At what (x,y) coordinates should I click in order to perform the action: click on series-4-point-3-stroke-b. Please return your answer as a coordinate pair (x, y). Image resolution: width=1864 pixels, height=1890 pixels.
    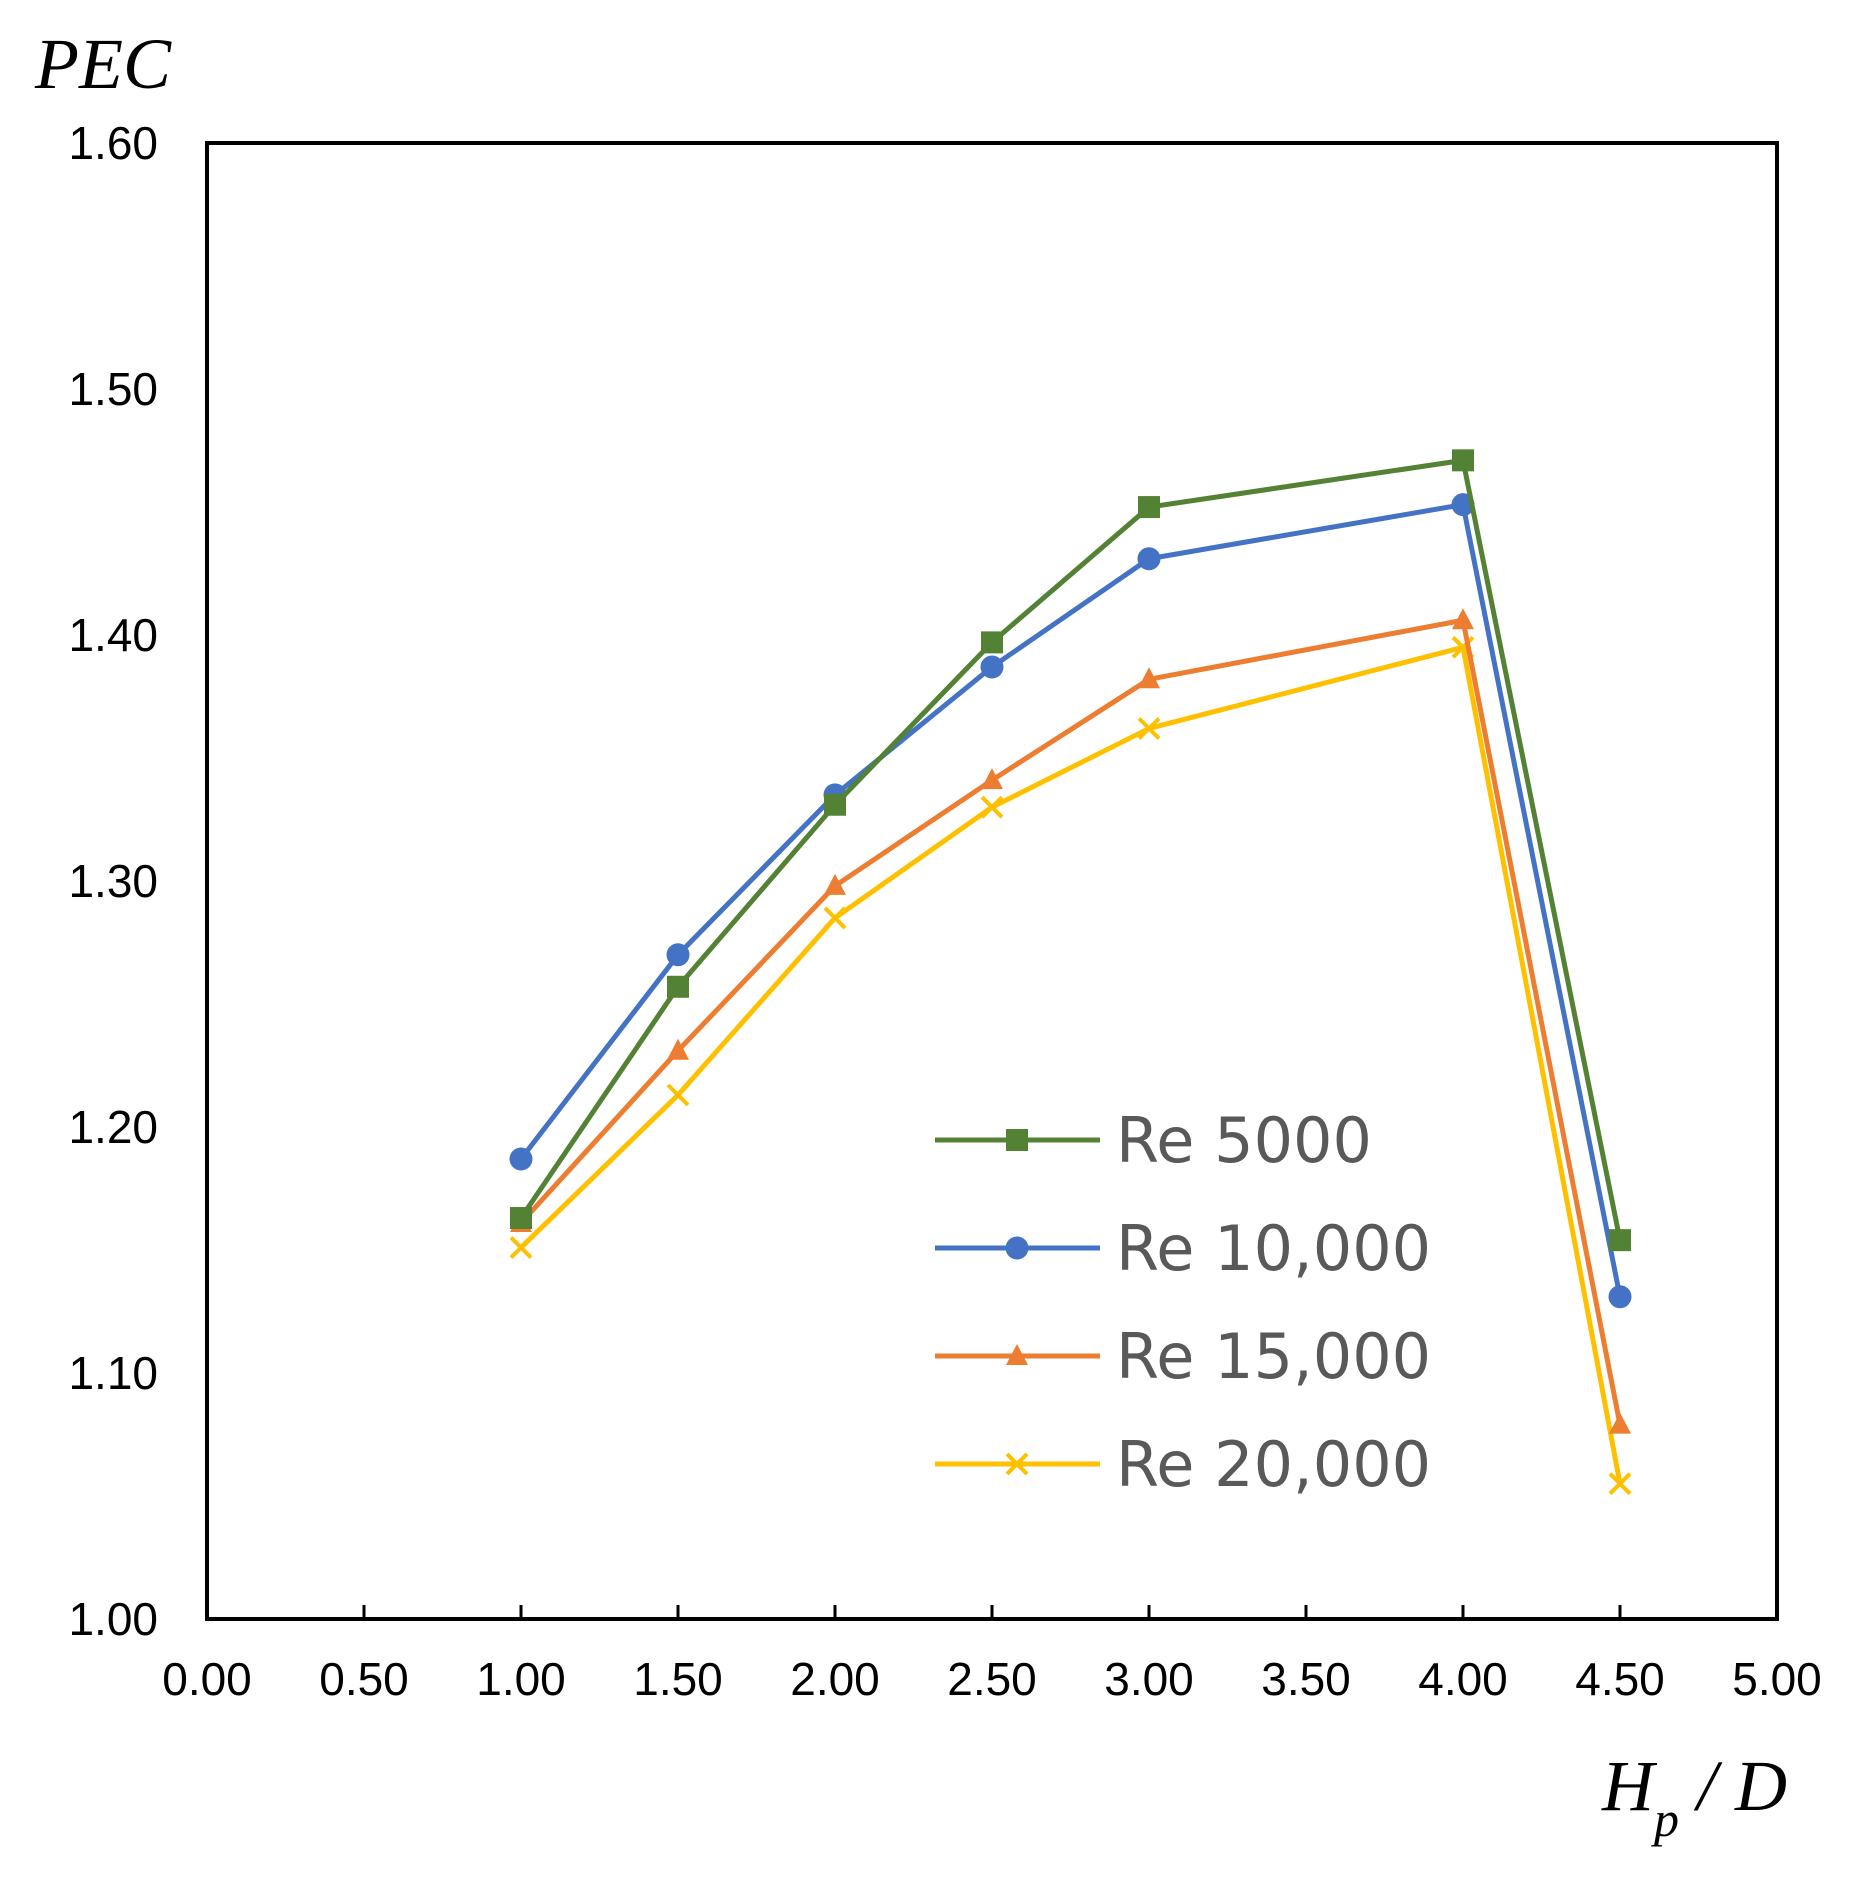
    Looking at the image, I should click on (835, 918).